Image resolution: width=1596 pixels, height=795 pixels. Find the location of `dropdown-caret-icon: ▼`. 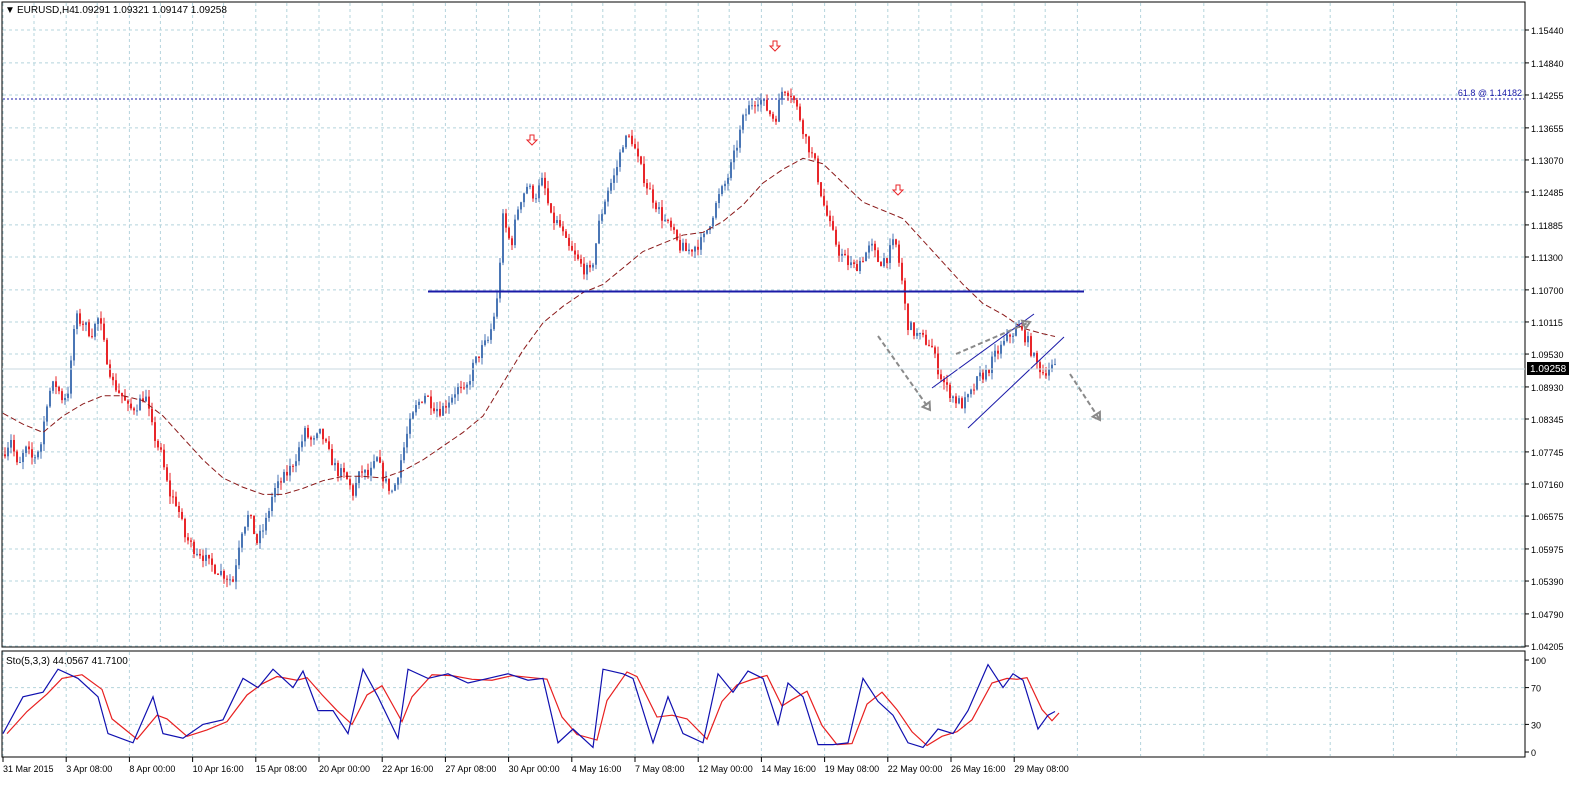

dropdown-caret-icon: ▼ is located at coordinates (10, 10).